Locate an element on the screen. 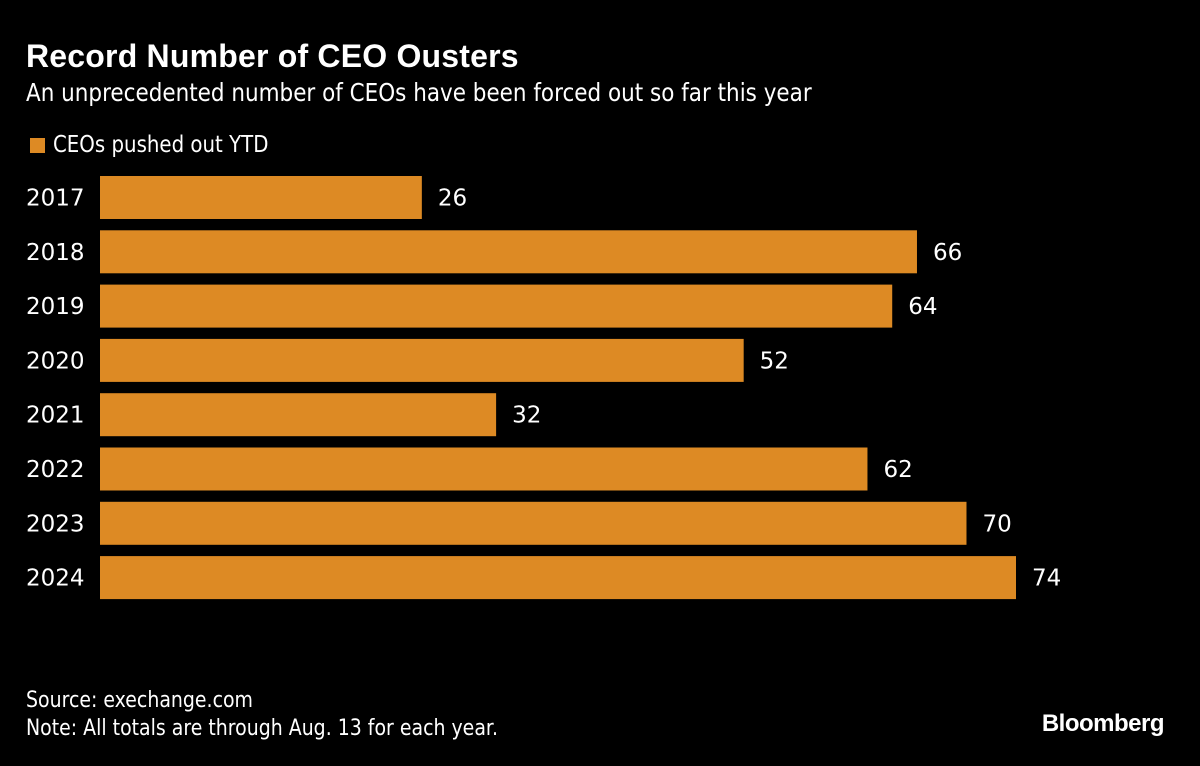  data-label: 32 is located at coordinates (526, 416).